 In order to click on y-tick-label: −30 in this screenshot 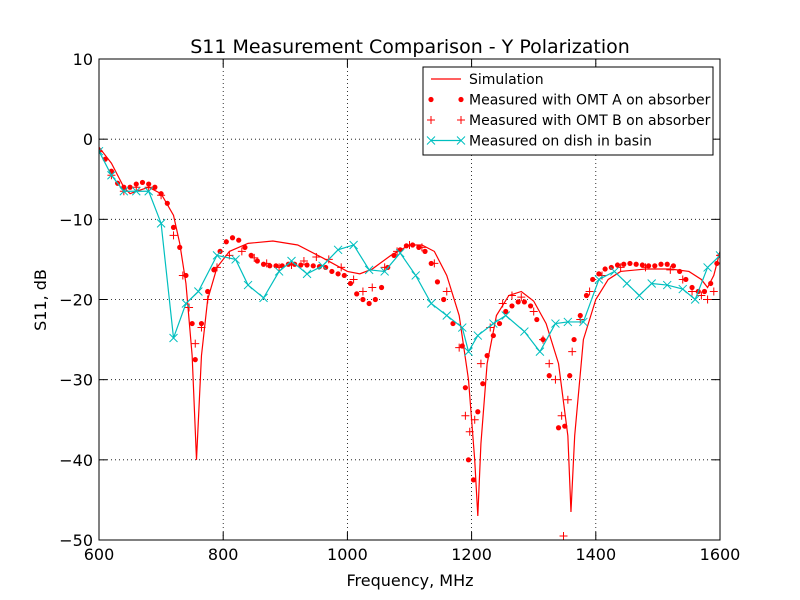, I will do `click(76, 380)`.